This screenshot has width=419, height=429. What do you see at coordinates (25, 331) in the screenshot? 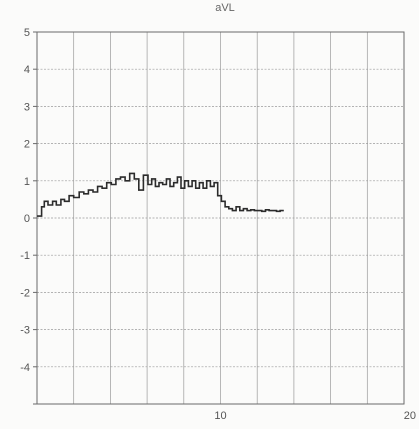
I see `y-tick-label: -3` at bounding box center [25, 331].